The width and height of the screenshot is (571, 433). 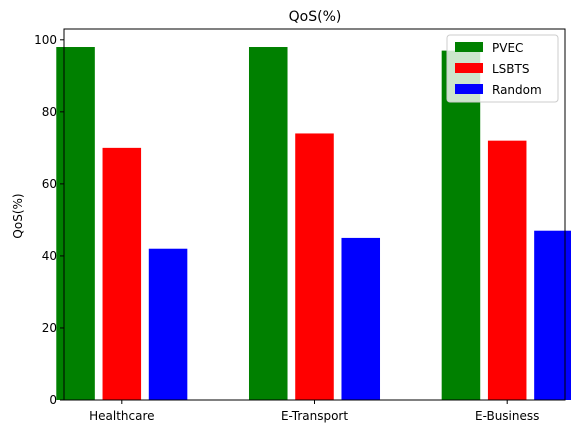 What do you see at coordinates (75, 224) in the screenshot?
I see `bar-pvec-healthcare` at bounding box center [75, 224].